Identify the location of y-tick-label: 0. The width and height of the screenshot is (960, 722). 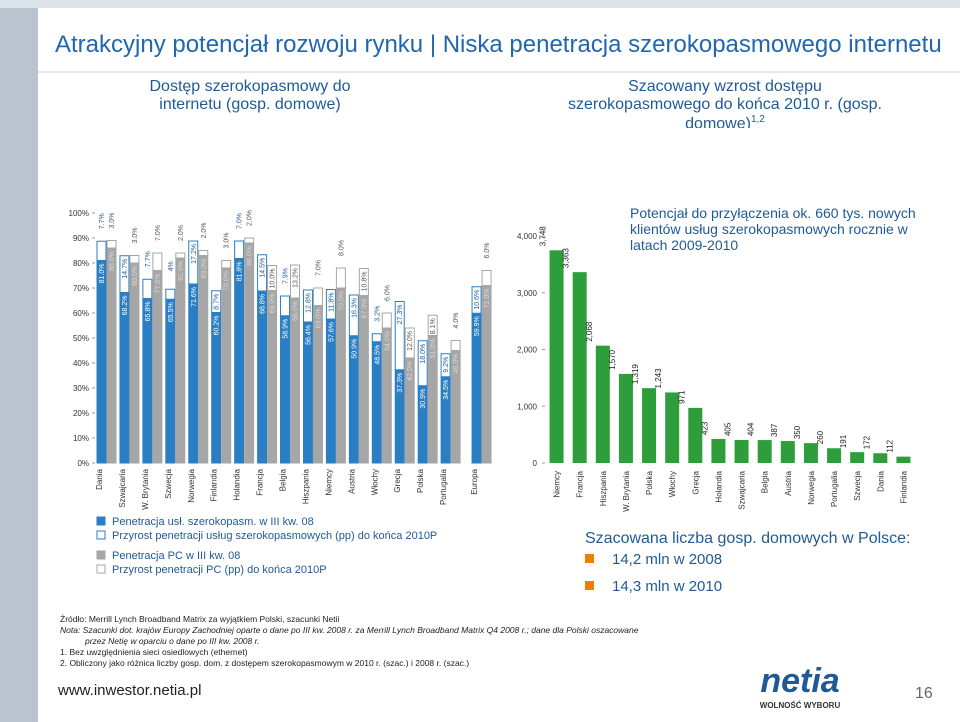
(535, 463).